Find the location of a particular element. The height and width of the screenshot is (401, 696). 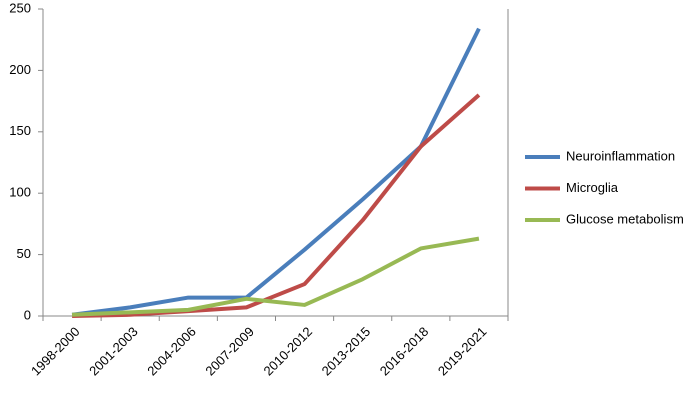

x-tick-label: 1998-2000 is located at coordinates (55, 351).